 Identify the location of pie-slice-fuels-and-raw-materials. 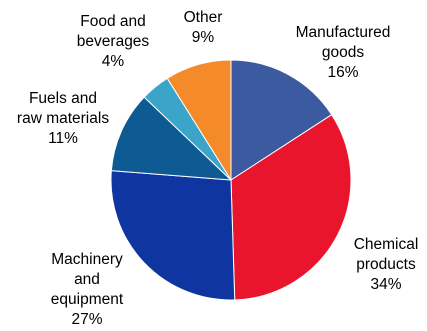
(171, 138).